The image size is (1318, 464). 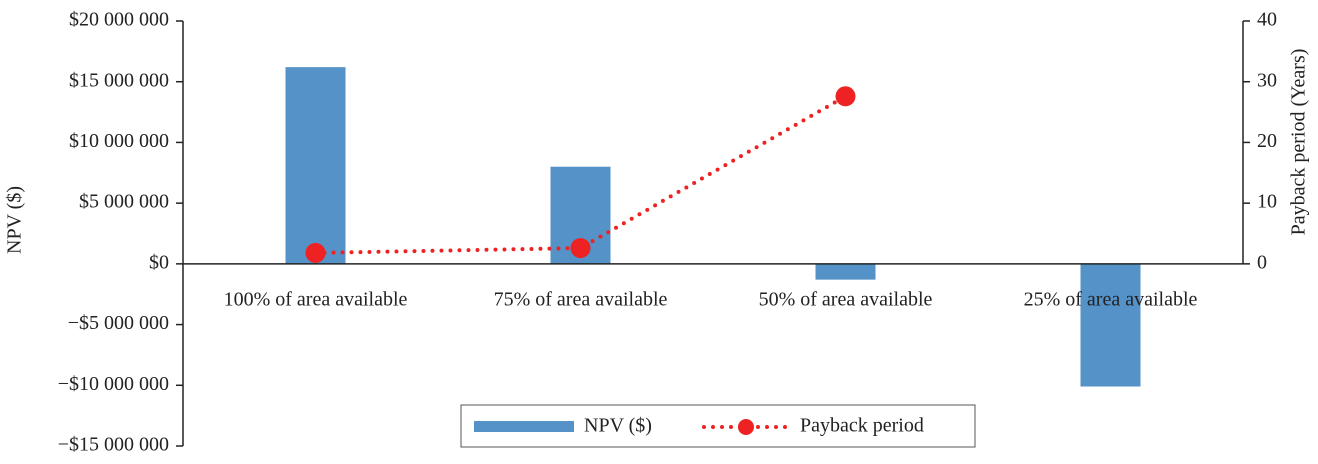 What do you see at coordinates (124, 202) in the screenshot?
I see `y-tick-label: $5 000 000` at bounding box center [124, 202].